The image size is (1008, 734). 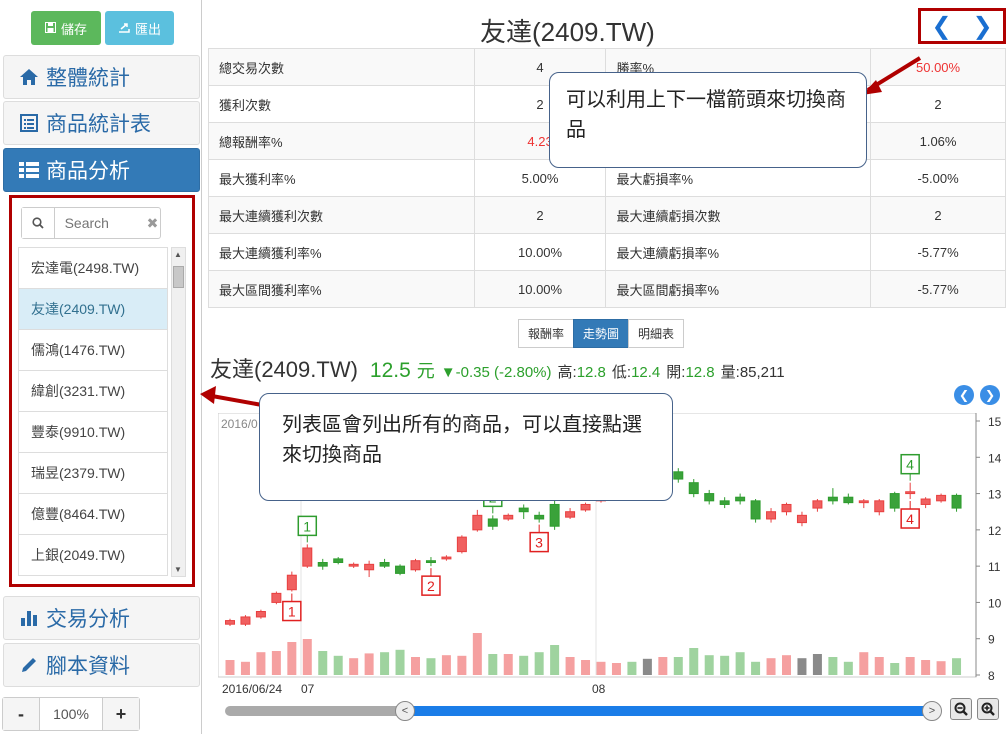 I want to click on stat-label: 總報酬率%, so click(x=341, y=141).